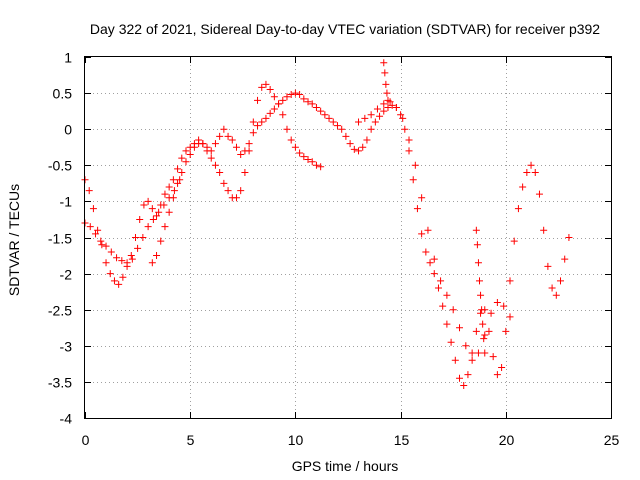 The height and width of the screenshot is (480, 640). Describe the element at coordinates (60, 166) in the screenshot. I see `y-tick-label: -0.5` at that location.